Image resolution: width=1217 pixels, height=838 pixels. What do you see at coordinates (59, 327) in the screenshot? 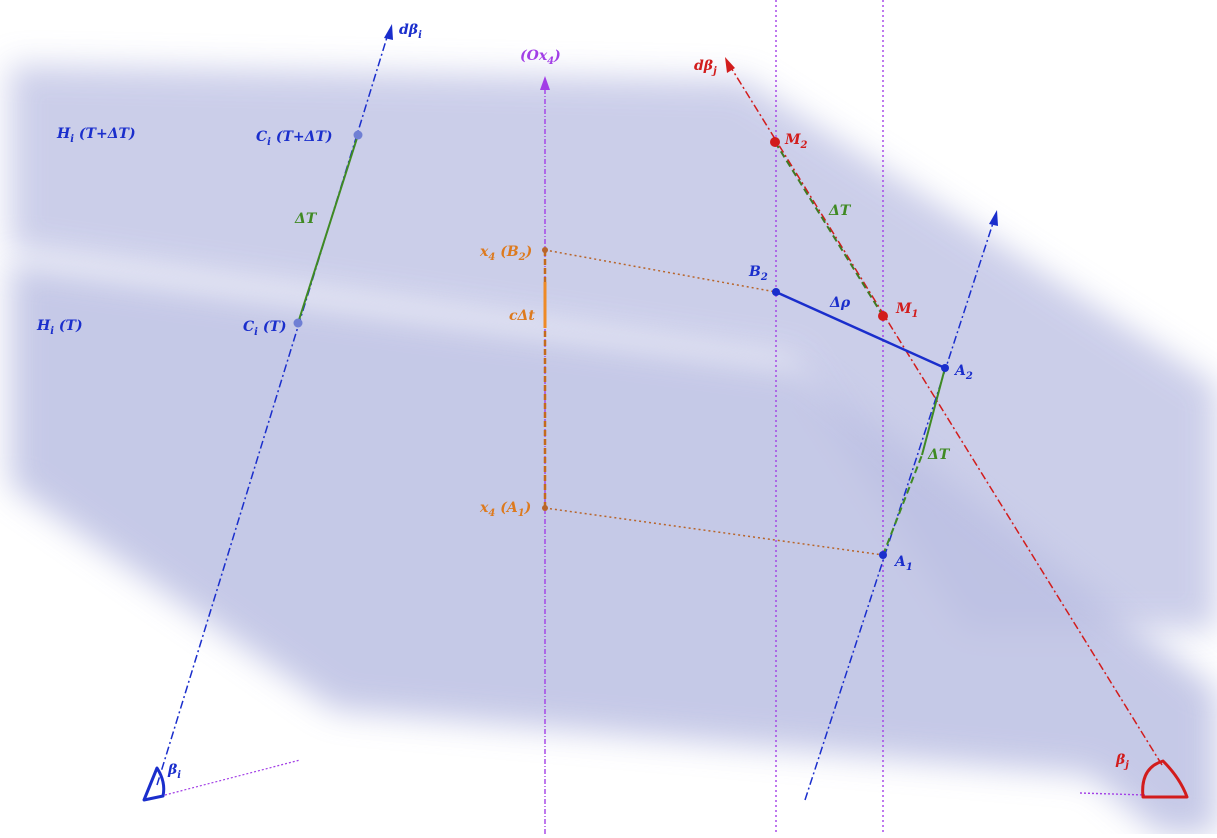
I see `label-h-i-t: Hi (T)` at bounding box center [59, 327].